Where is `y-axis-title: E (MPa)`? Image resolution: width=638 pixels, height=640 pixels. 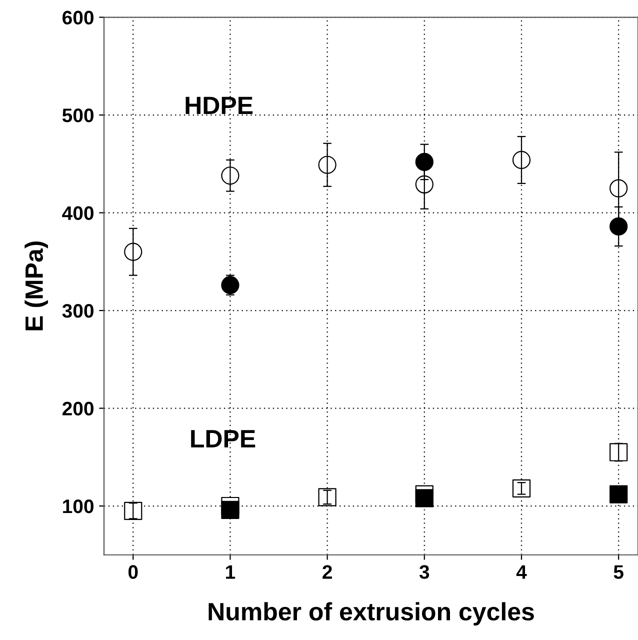 y-axis-title: E (MPa) is located at coordinates (36, 285).